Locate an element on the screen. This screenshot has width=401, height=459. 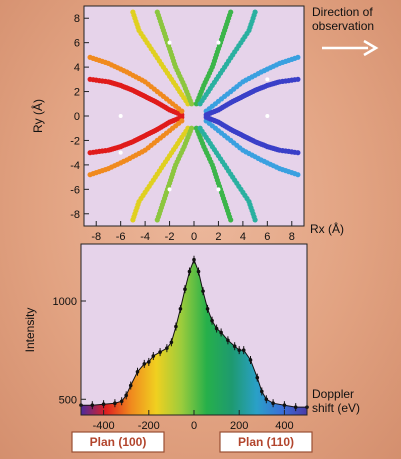
plan-110-label: Plan (110) is located at coordinates (266, 442).